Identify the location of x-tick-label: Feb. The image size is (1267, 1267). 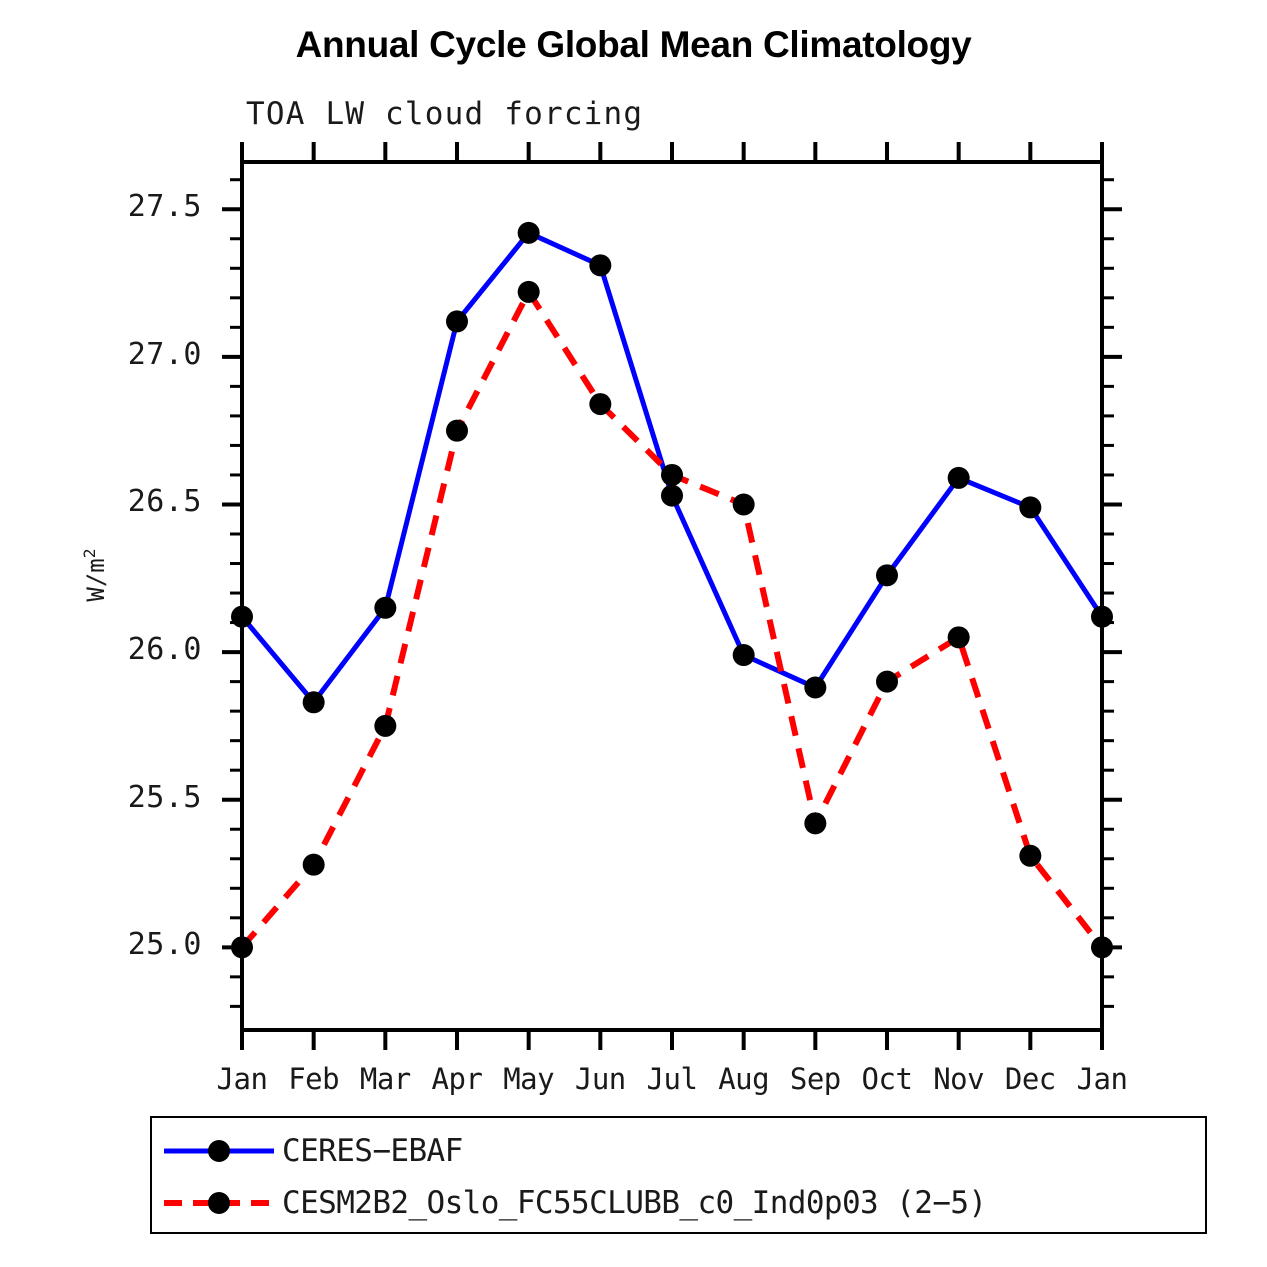
(314, 1079).